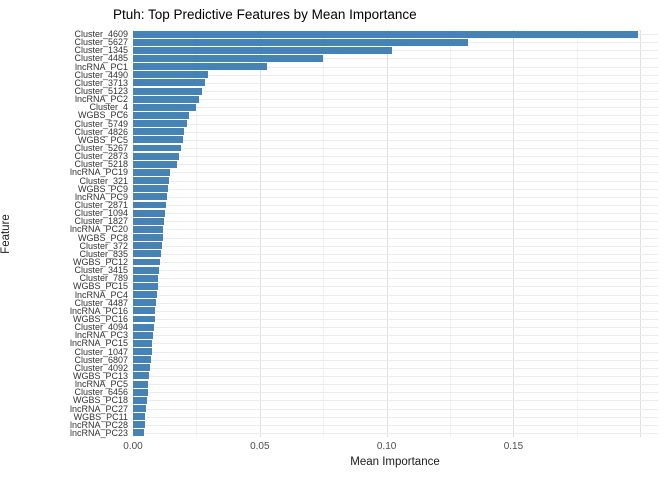 This screenshot has height=480, width=672. What do you see at coordinates (101, 270) in the screenshot?
I see `y-tick-label: Cluster_3415` at bounding box center [101, 270].